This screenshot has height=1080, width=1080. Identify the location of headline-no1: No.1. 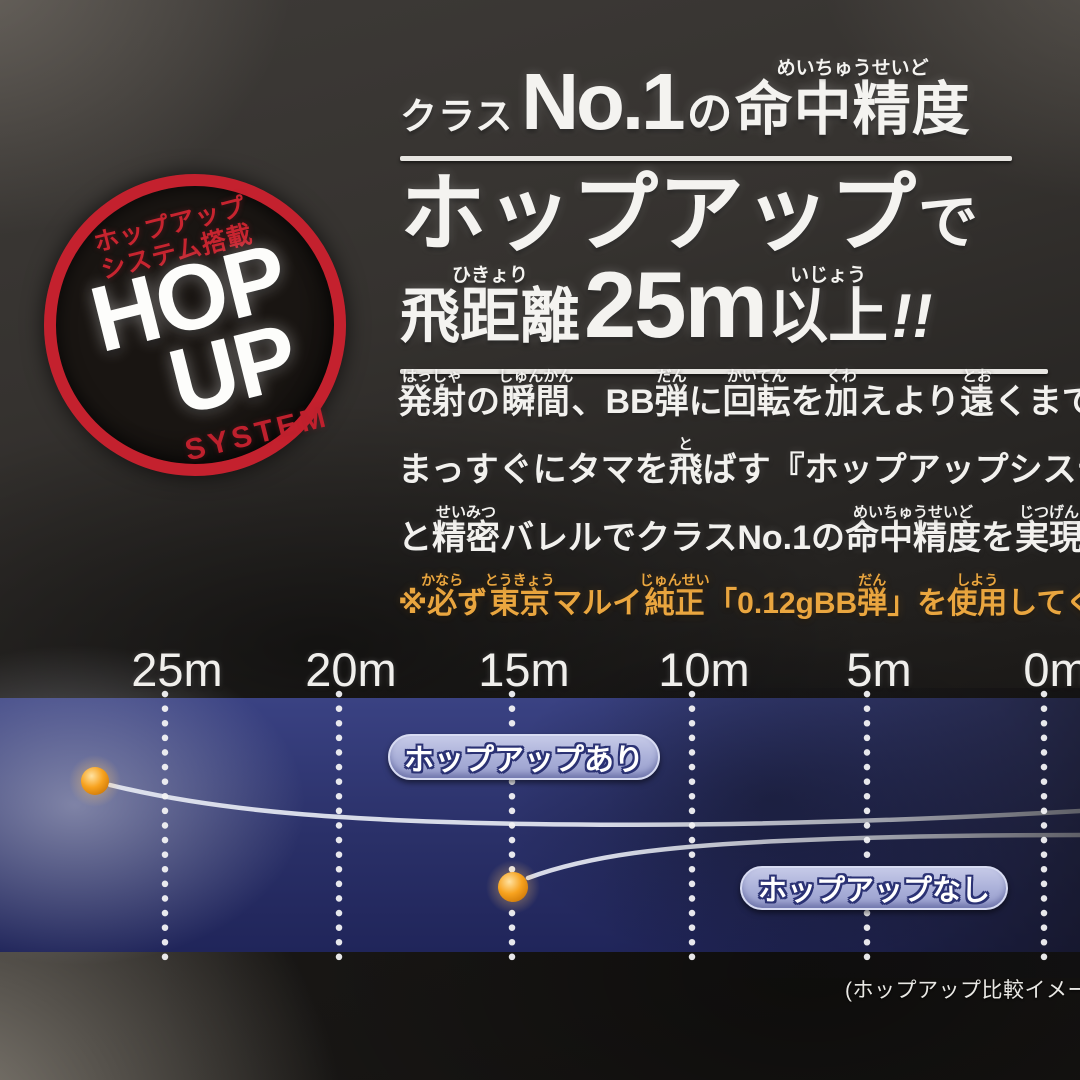
(603, 101).